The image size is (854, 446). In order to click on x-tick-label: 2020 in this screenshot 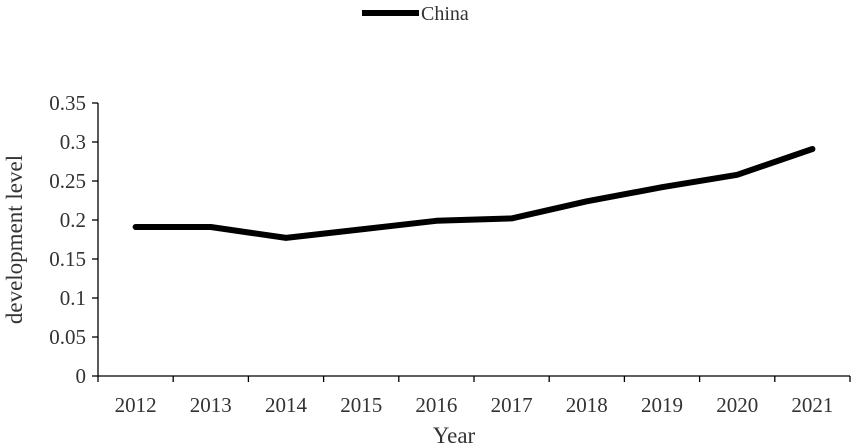, I will do `click(737, 405)`.